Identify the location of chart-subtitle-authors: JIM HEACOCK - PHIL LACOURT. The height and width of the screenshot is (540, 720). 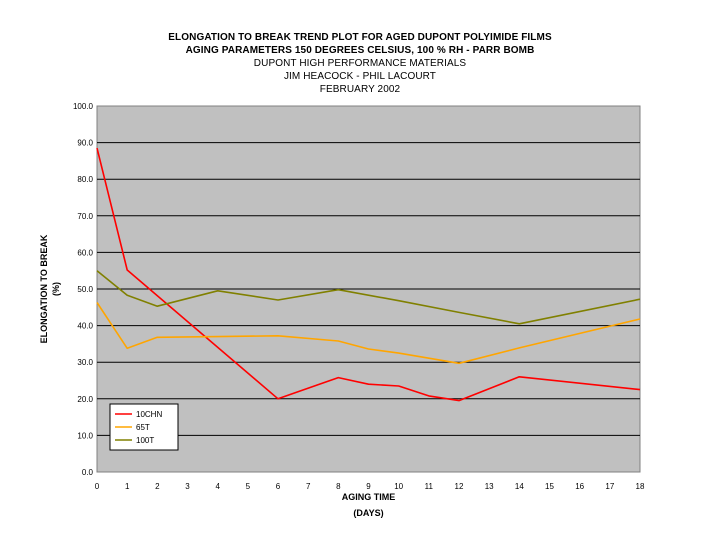
(360, 76).